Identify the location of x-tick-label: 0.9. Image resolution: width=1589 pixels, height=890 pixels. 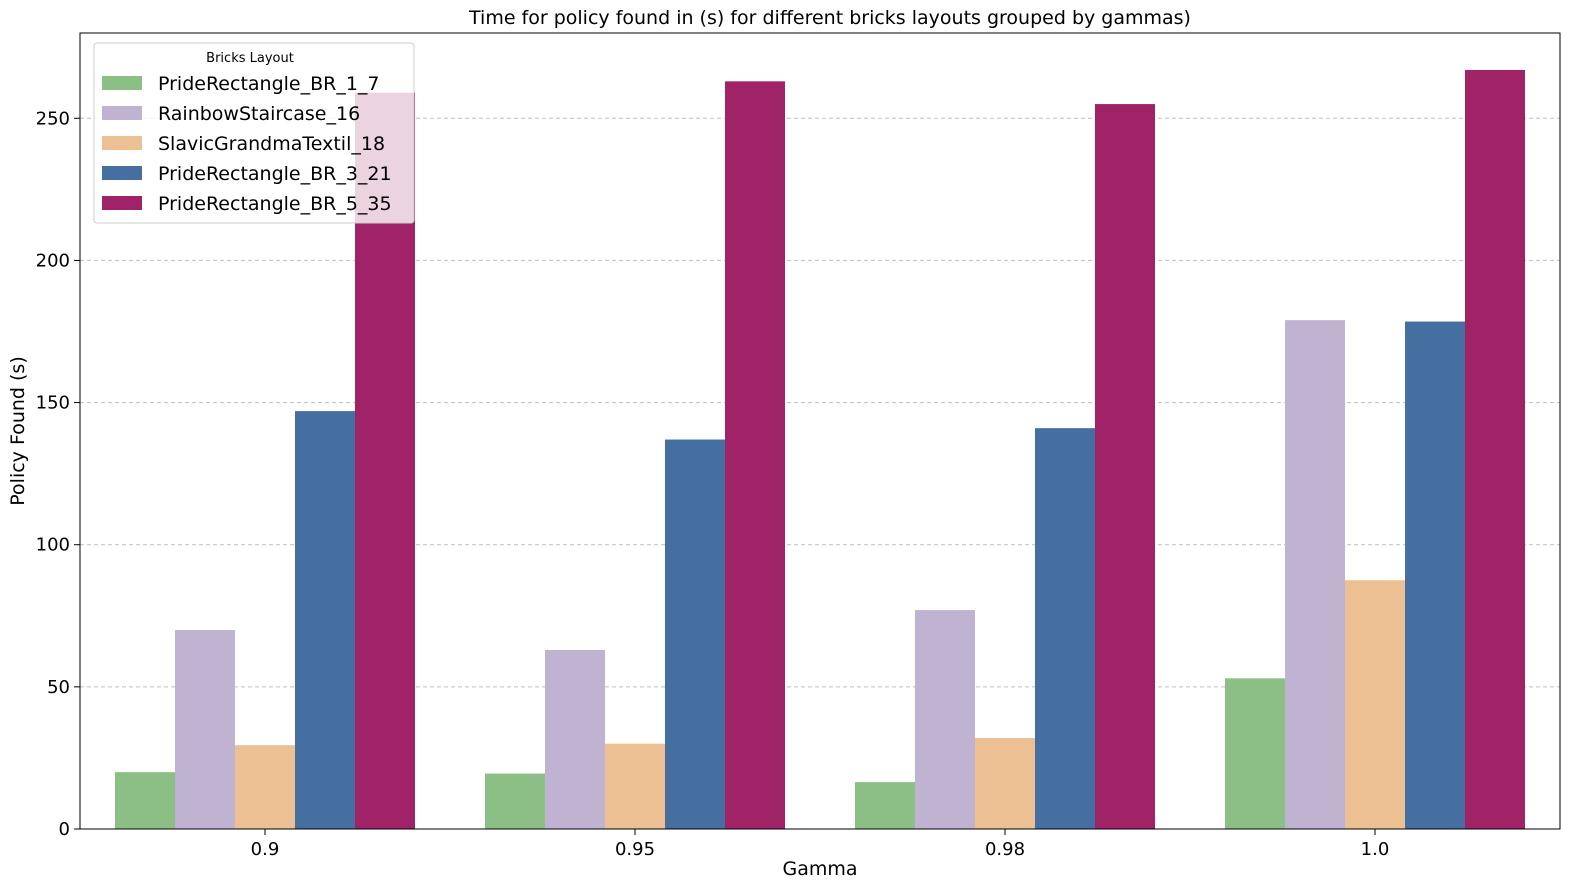
(265, 849).